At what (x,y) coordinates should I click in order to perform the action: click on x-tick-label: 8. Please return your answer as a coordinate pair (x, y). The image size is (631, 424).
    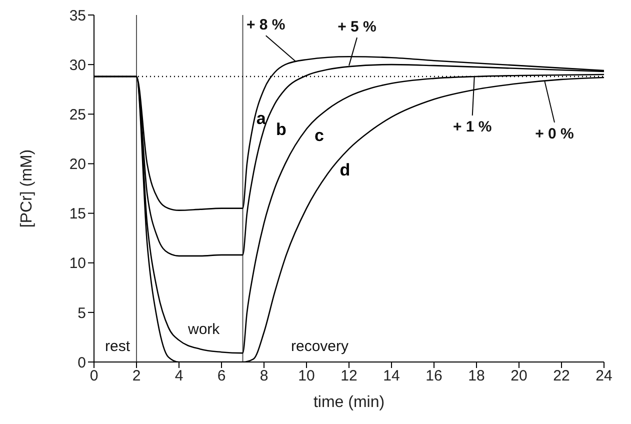
    Looking at the image, I should click on (264, 376).